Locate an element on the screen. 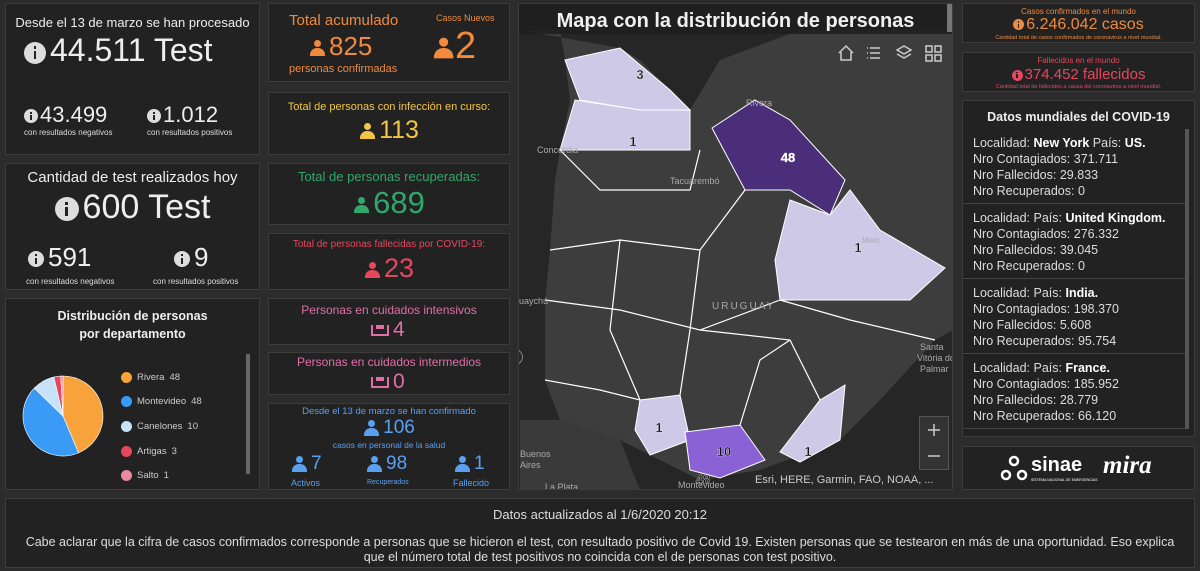 This screenshot has height=571, width=1200. country: India. is located at coordinates (1082, 293).